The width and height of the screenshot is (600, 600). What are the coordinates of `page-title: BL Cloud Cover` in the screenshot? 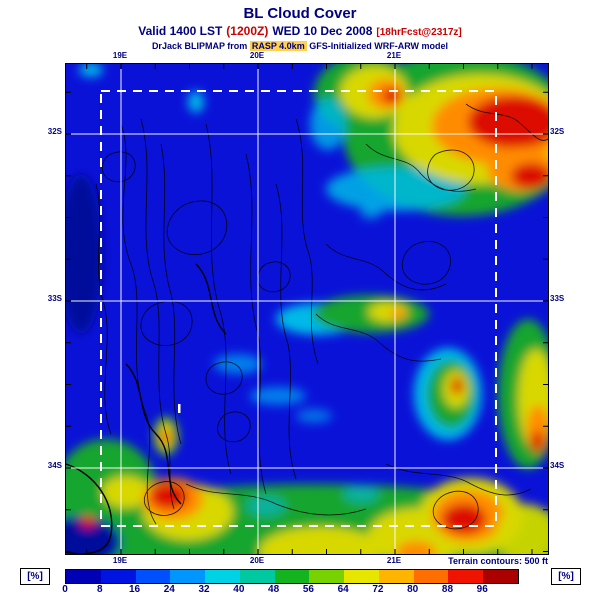 It's located at (300, 13).